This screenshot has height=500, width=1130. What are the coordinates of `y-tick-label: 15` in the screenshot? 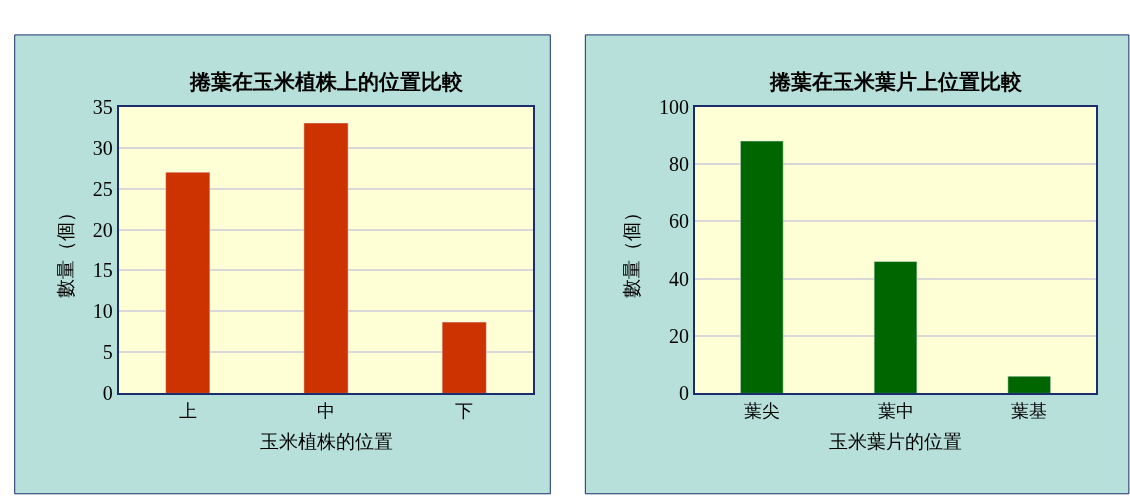 It's located at (102, 270).